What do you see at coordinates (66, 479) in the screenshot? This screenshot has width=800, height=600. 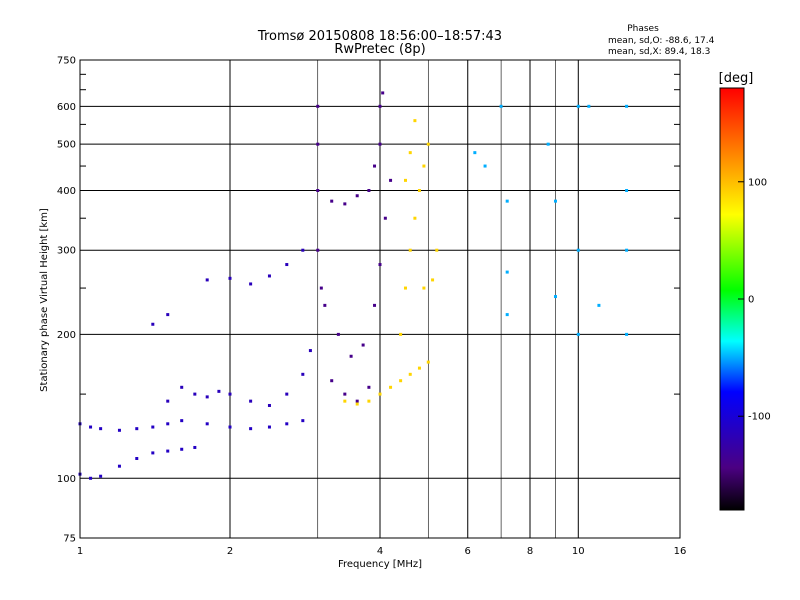 I see `y-tick-label: 100` at bounding box center [66, 479].